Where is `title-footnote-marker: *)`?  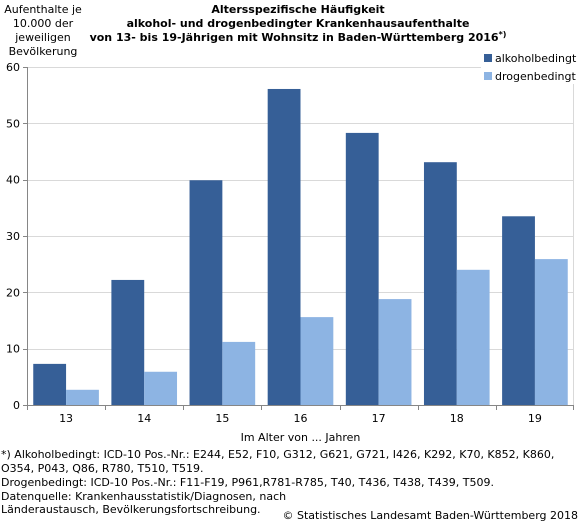 title-footnote-marker: *) is located at coordinates (503, 34).